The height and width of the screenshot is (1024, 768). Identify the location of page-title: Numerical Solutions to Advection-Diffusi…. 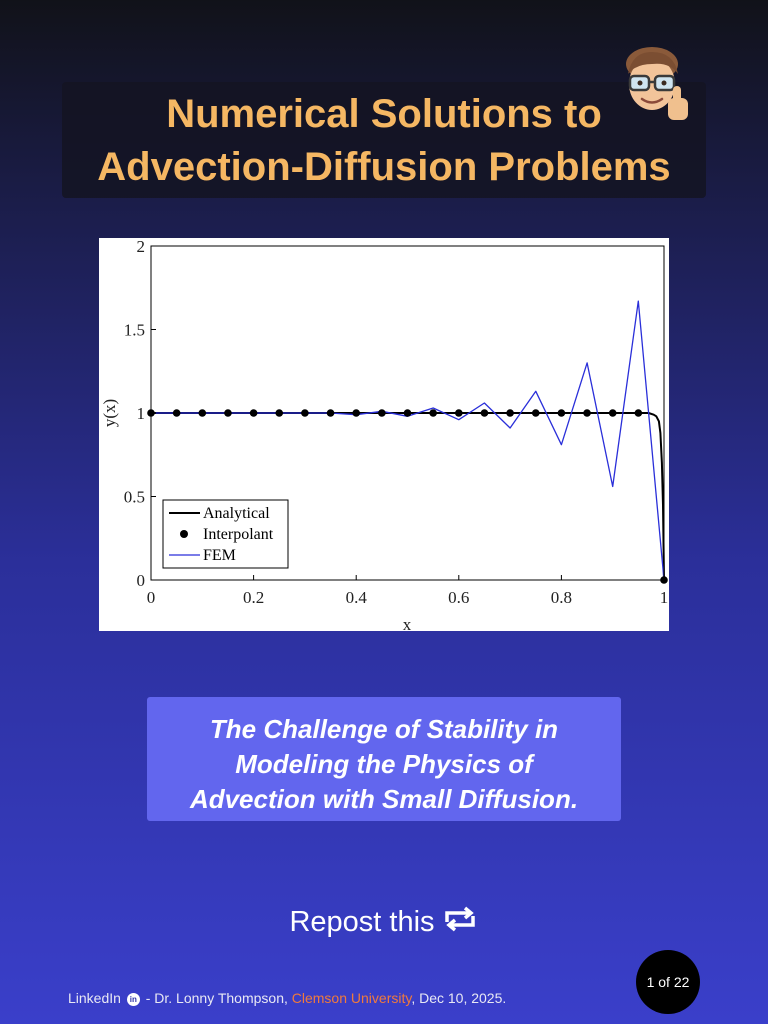
(384, 141).